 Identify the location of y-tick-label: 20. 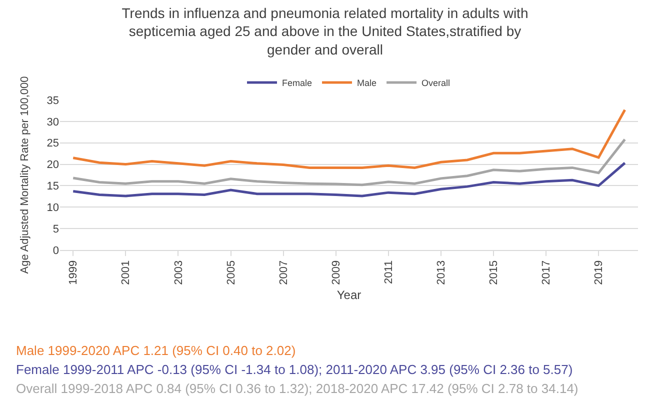
(52, 165).